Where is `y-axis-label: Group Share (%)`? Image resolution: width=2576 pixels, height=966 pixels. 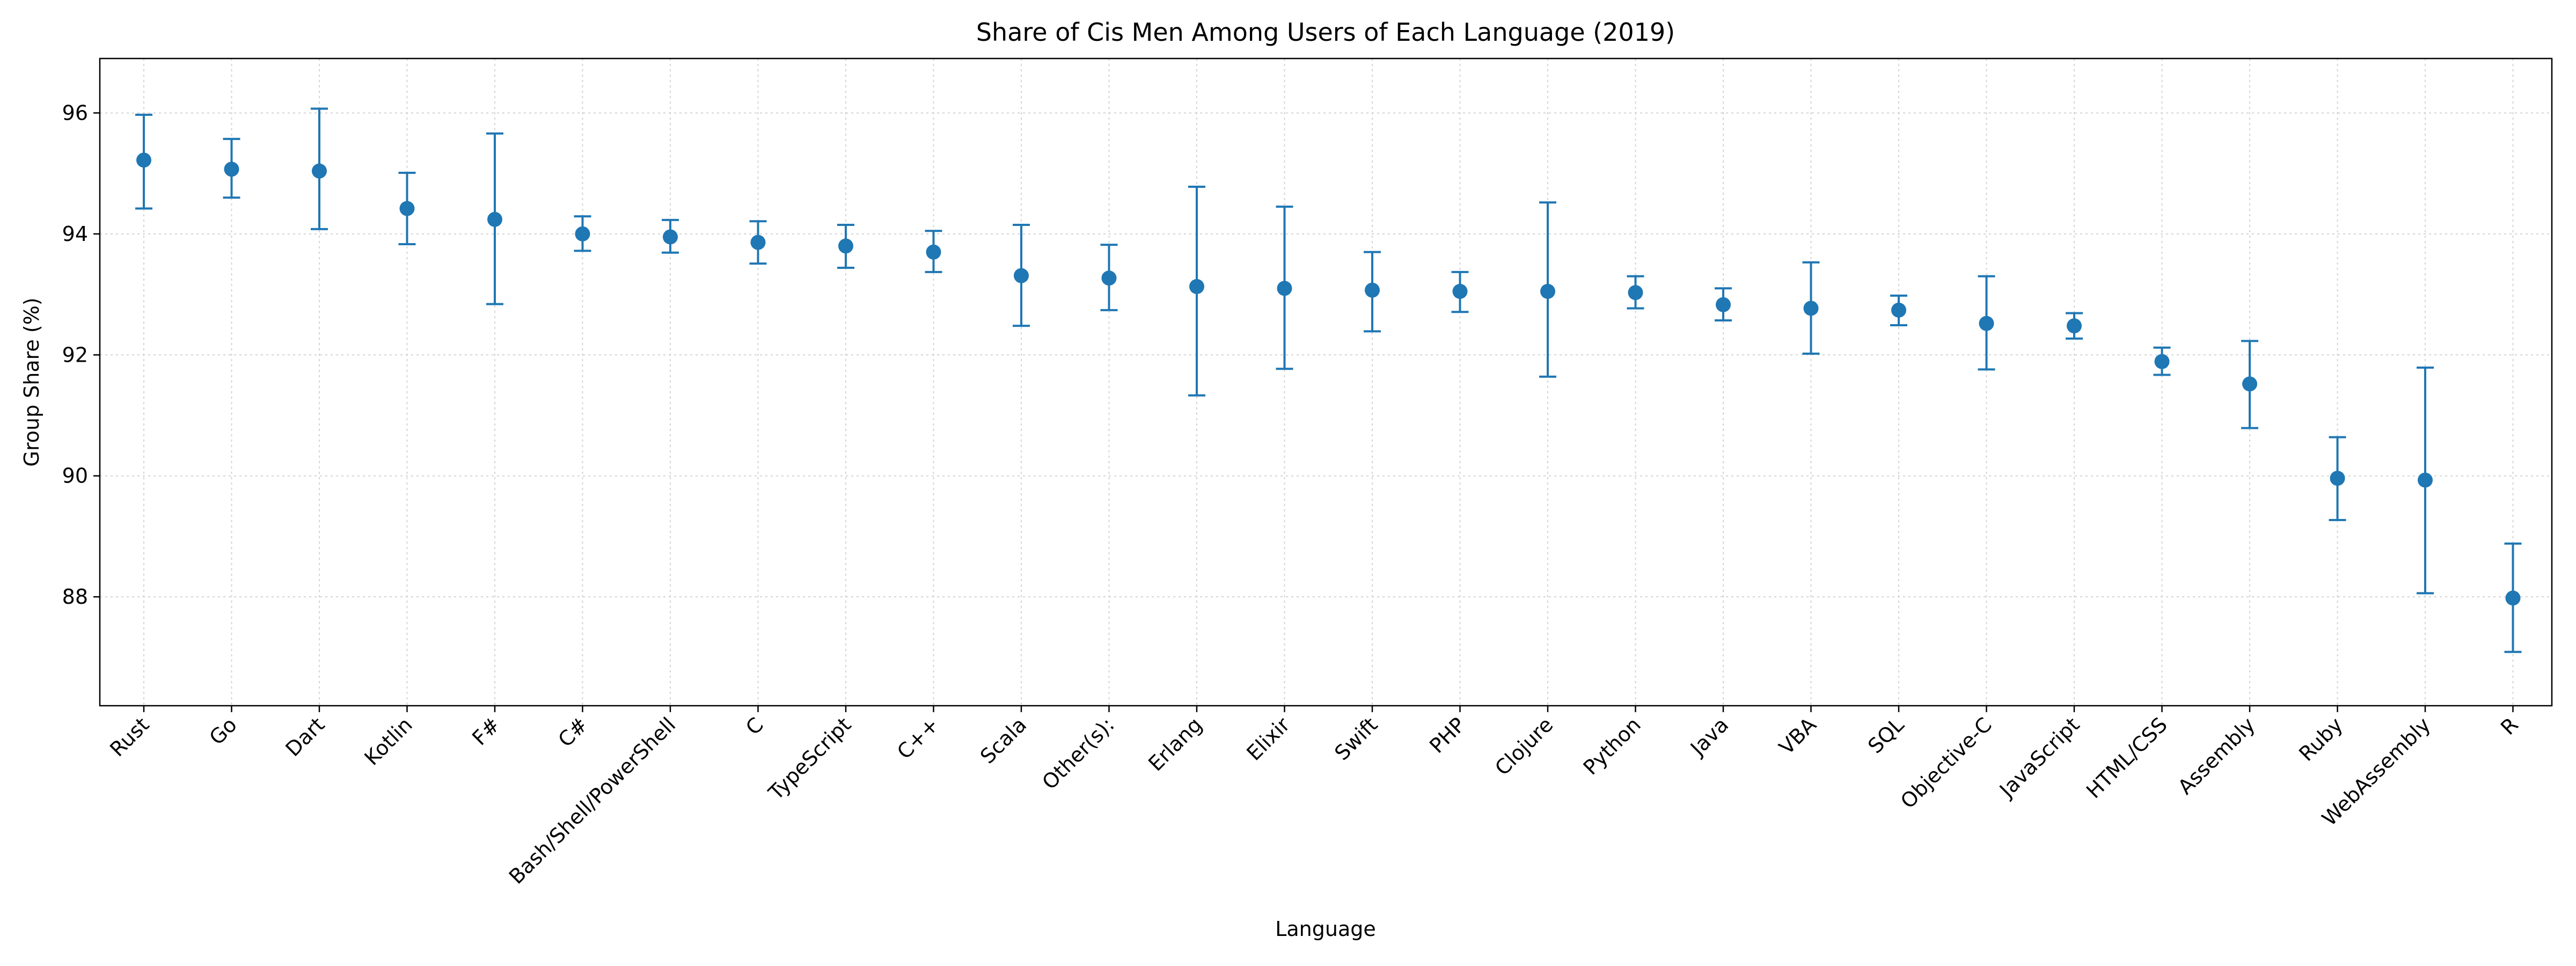 y-axis-label: Group Share (%) is located at coordinates (31, 381).